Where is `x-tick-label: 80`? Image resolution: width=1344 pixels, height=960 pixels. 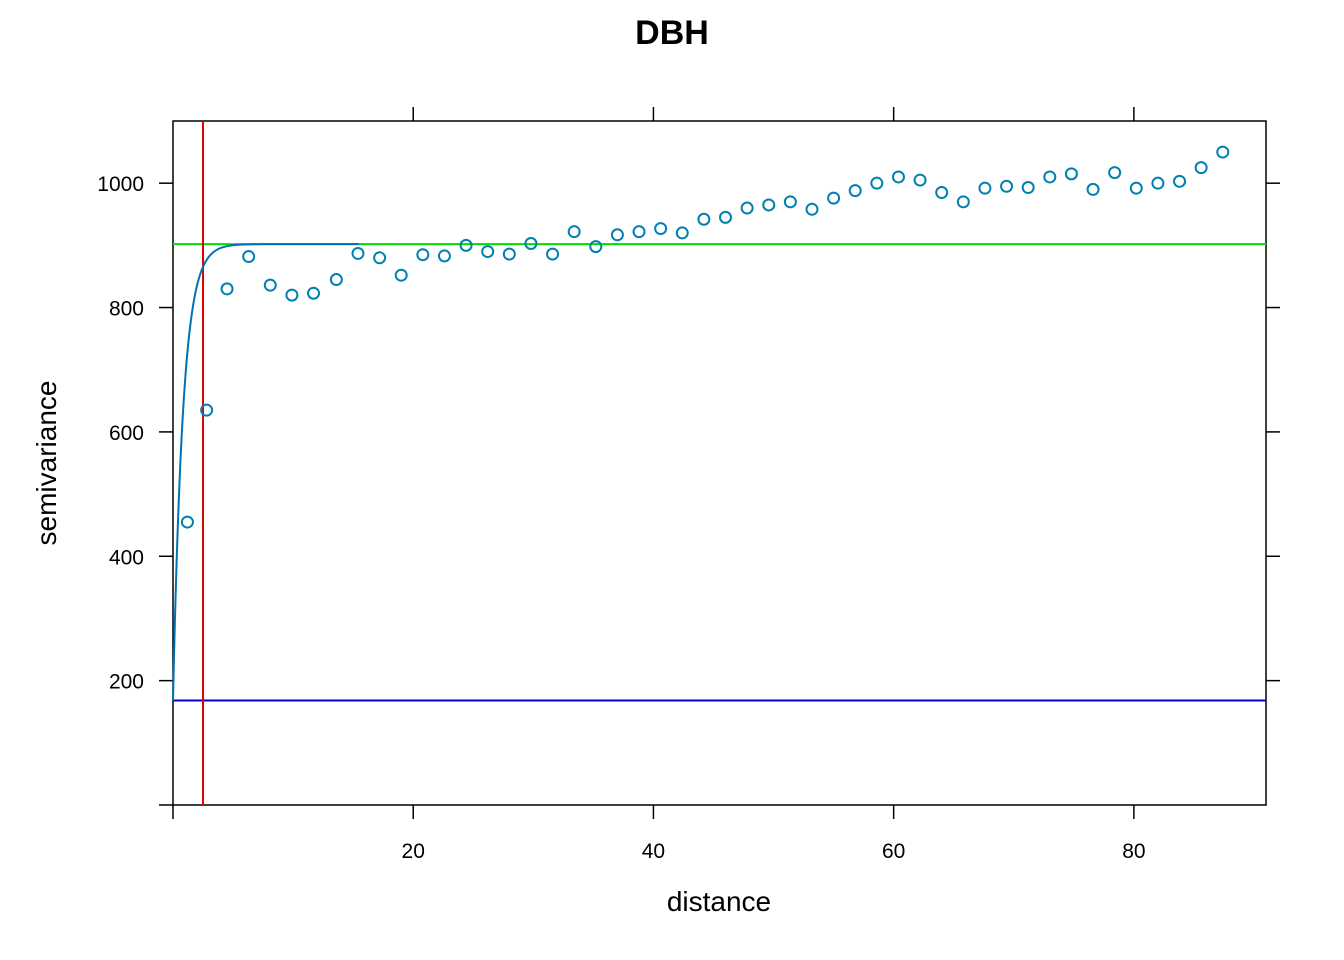
x-tick-label: 80 is located at coordinates (1133, 851).